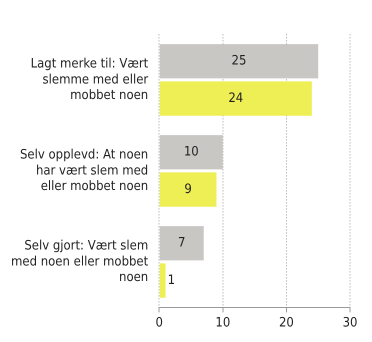 The height and width of the screenshot is (342, 372). What do you see at coordinates (350, 323) in the screenshot?
I see `x-tick-label: 30` at bounding box center [350, 323].